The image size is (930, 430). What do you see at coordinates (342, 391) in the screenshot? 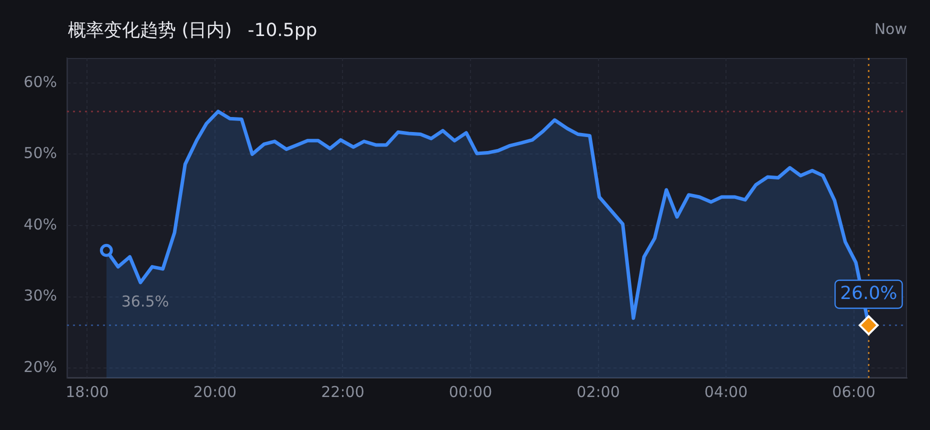
I see `x-tick-label: 22:00` at bounding box center [342, 391].